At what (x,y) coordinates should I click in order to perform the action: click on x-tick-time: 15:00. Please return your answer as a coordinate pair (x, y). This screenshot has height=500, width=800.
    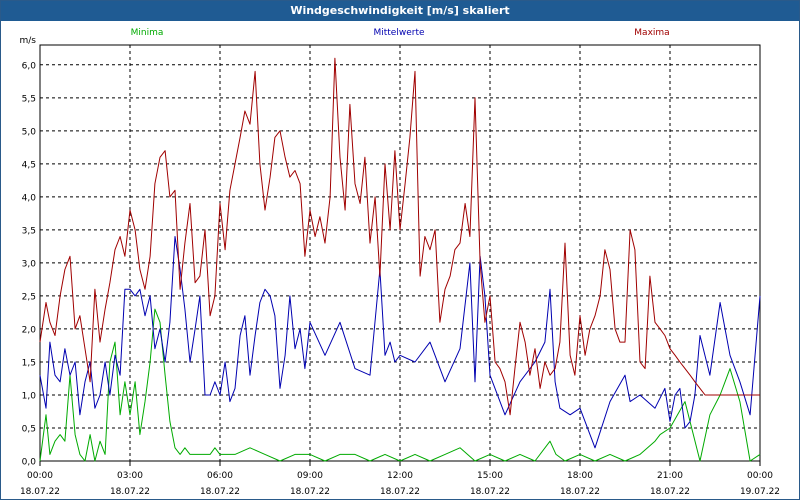
    Looking at the image, I should click on (490, 476).